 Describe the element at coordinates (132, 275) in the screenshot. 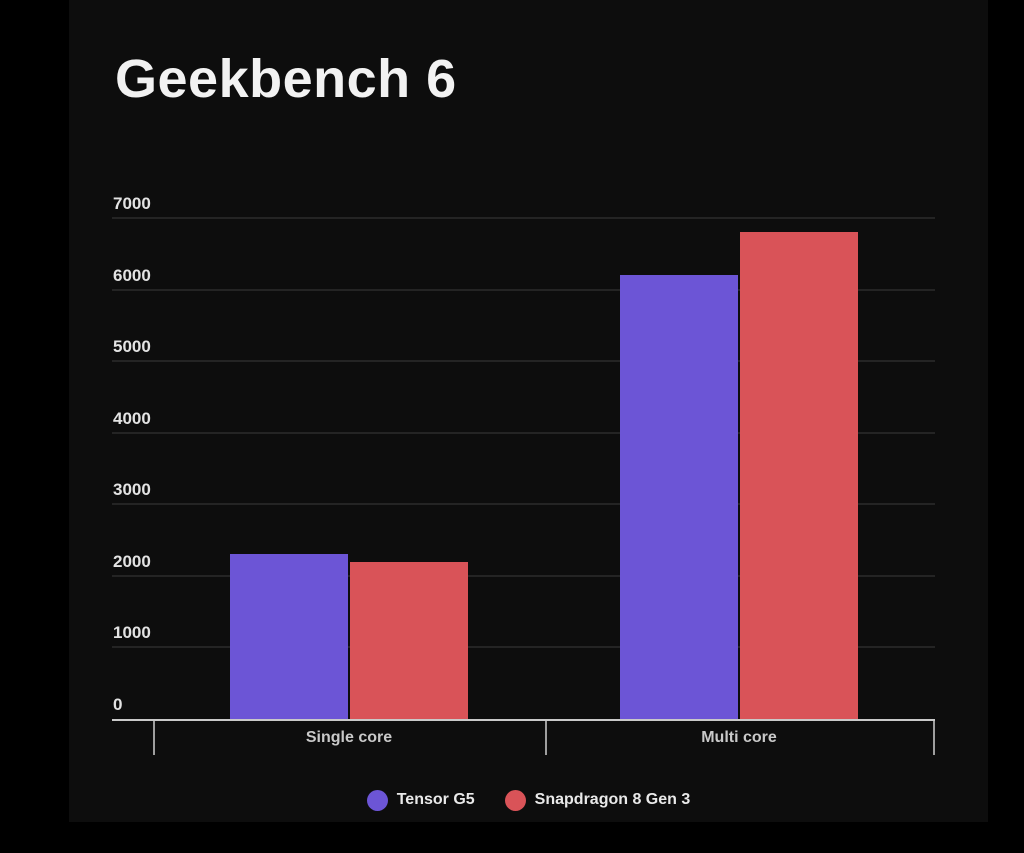

I see `y-axis-label-6000: 6000` at that location.